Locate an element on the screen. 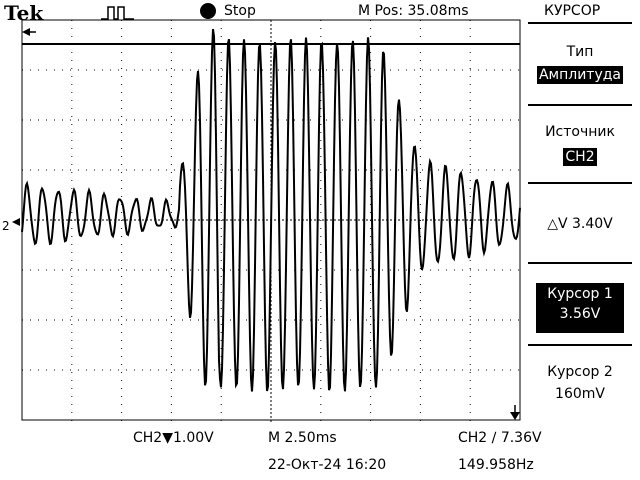 The image size is (640, 480). trigger-frequency: 149.958Hz is located at coordinates (496, 465).